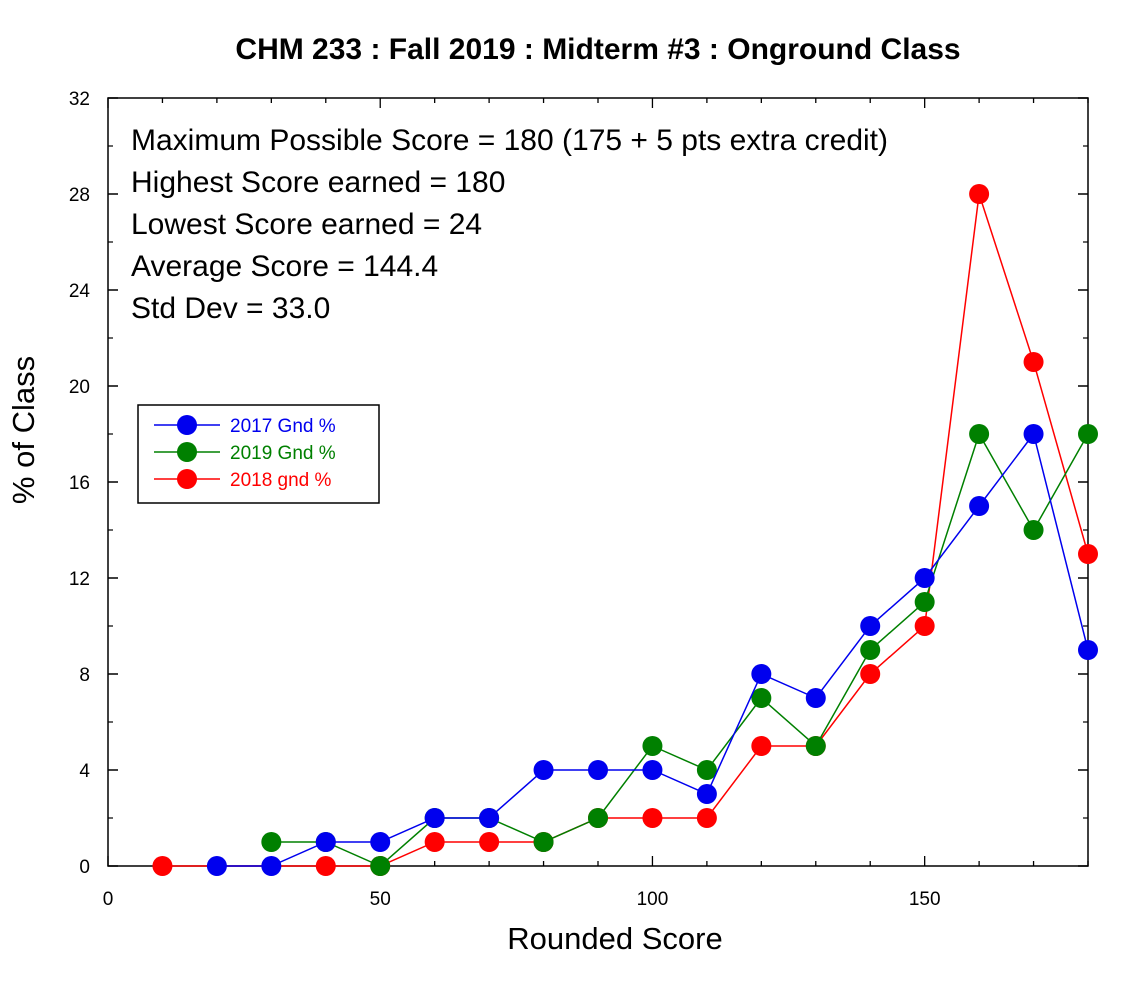 This screenshot has width=1134, height=988. I want to click on x-tick-label: 0, so click(108, 899).